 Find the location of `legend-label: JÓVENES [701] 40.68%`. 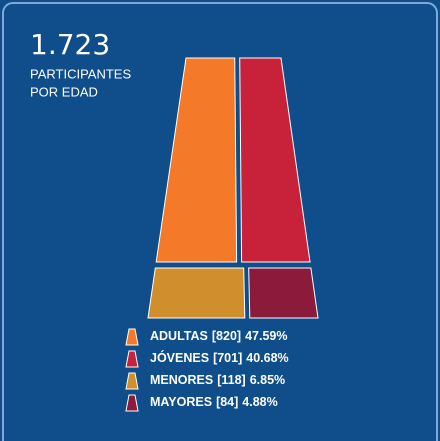

legend-label: JÓVENES [701] 40.68% is located at coordinates (219, 357).